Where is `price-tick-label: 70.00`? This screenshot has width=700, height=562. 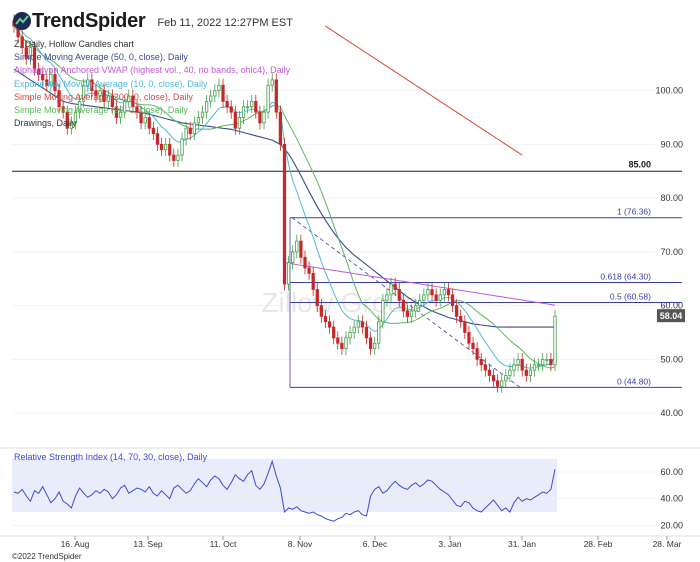 price-tick-label: 70.00 is located at coordinates (671, 252).